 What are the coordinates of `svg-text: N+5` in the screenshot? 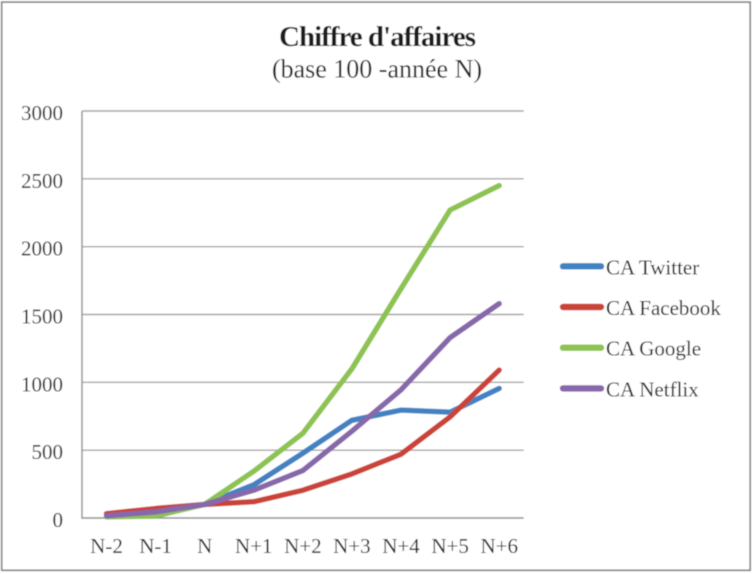 It's located at (450, 546).